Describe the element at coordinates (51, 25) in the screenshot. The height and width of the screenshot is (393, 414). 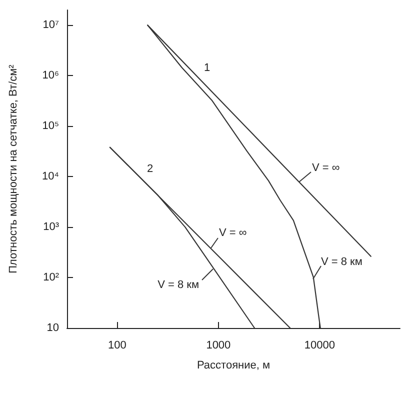
I see `y-tick-label: 10⁷` at that location.